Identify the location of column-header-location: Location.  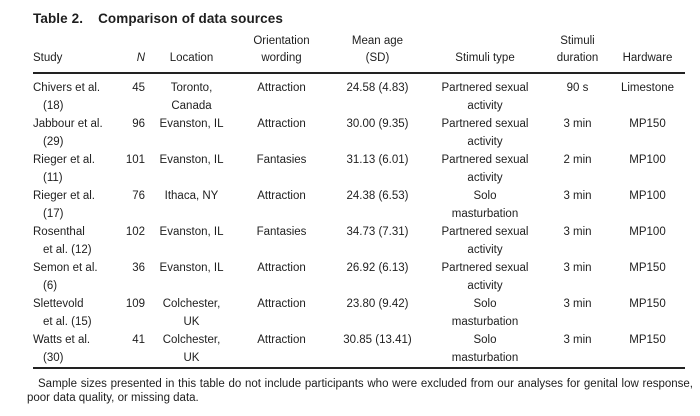
(191, 58).